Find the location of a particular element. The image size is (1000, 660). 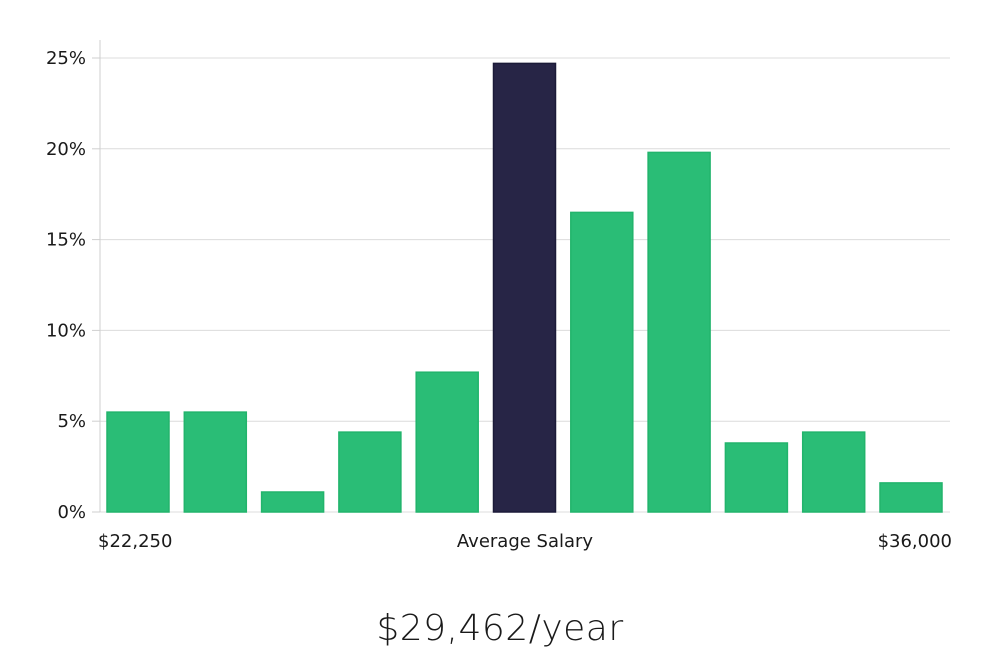

y-tick-label: 15% is located at coordinates (66, 240).